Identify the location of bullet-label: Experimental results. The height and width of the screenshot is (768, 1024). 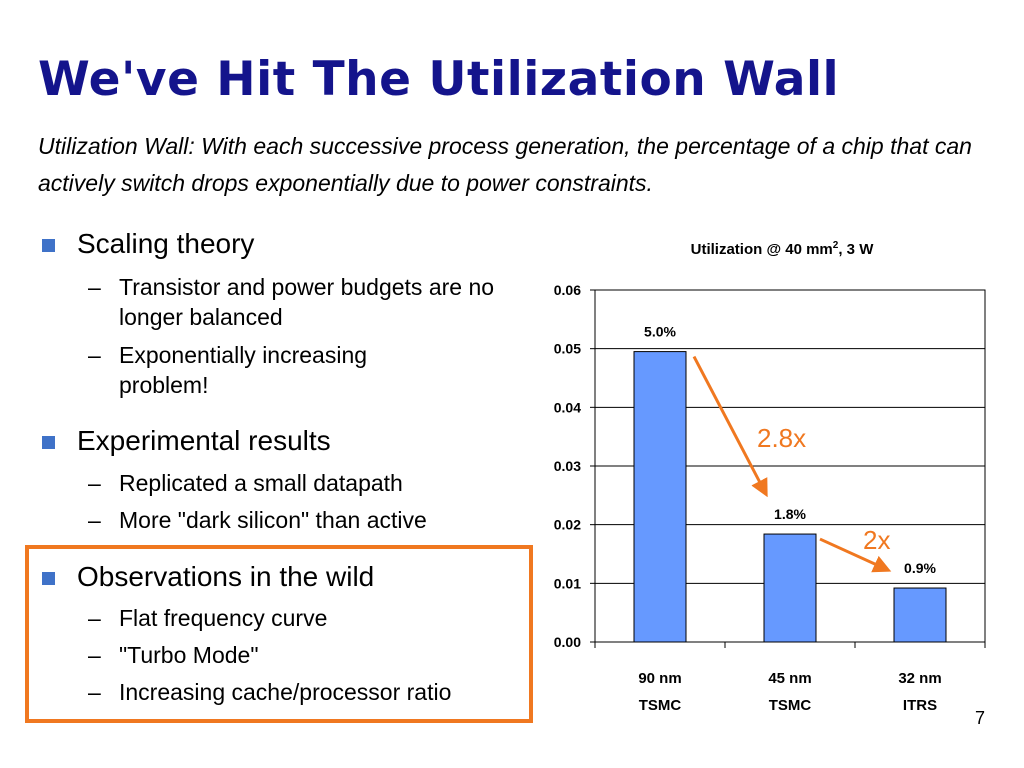
(204, 440).